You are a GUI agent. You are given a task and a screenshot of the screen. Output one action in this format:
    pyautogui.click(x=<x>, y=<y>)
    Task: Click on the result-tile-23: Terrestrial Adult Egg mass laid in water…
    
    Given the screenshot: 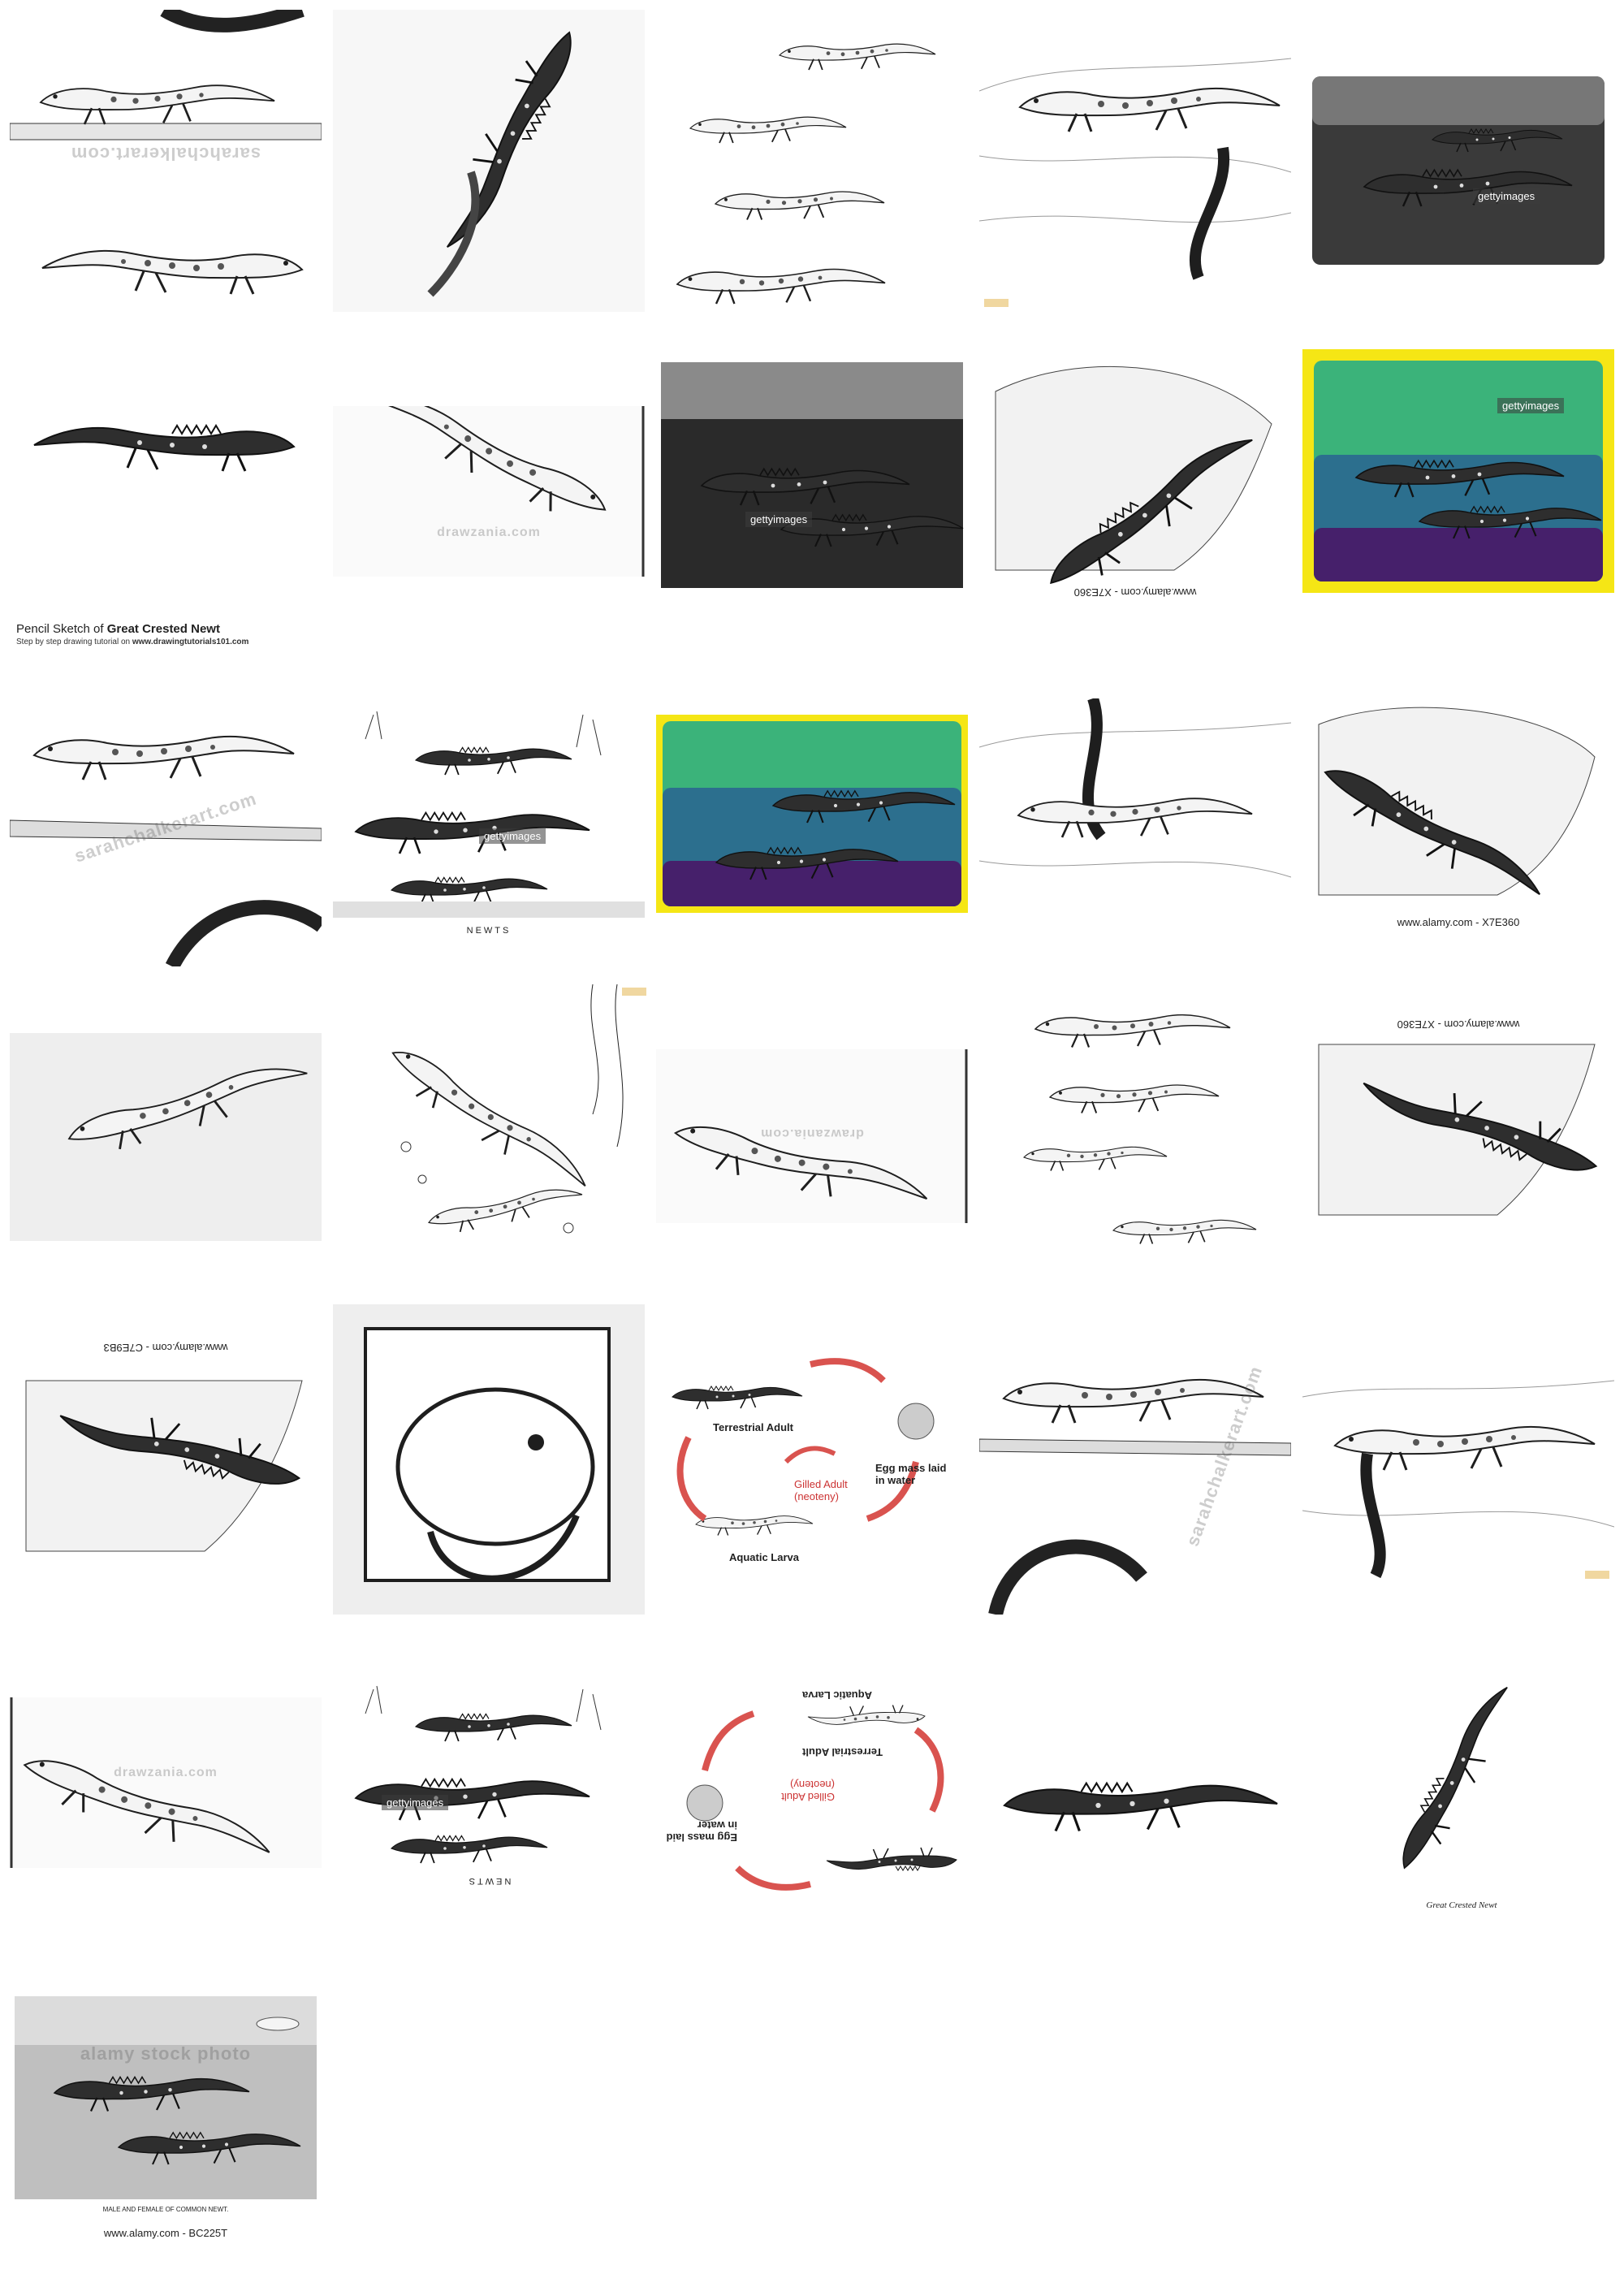 What is the action you would take?
    pyautogui.click(x=812, y=1462)
    